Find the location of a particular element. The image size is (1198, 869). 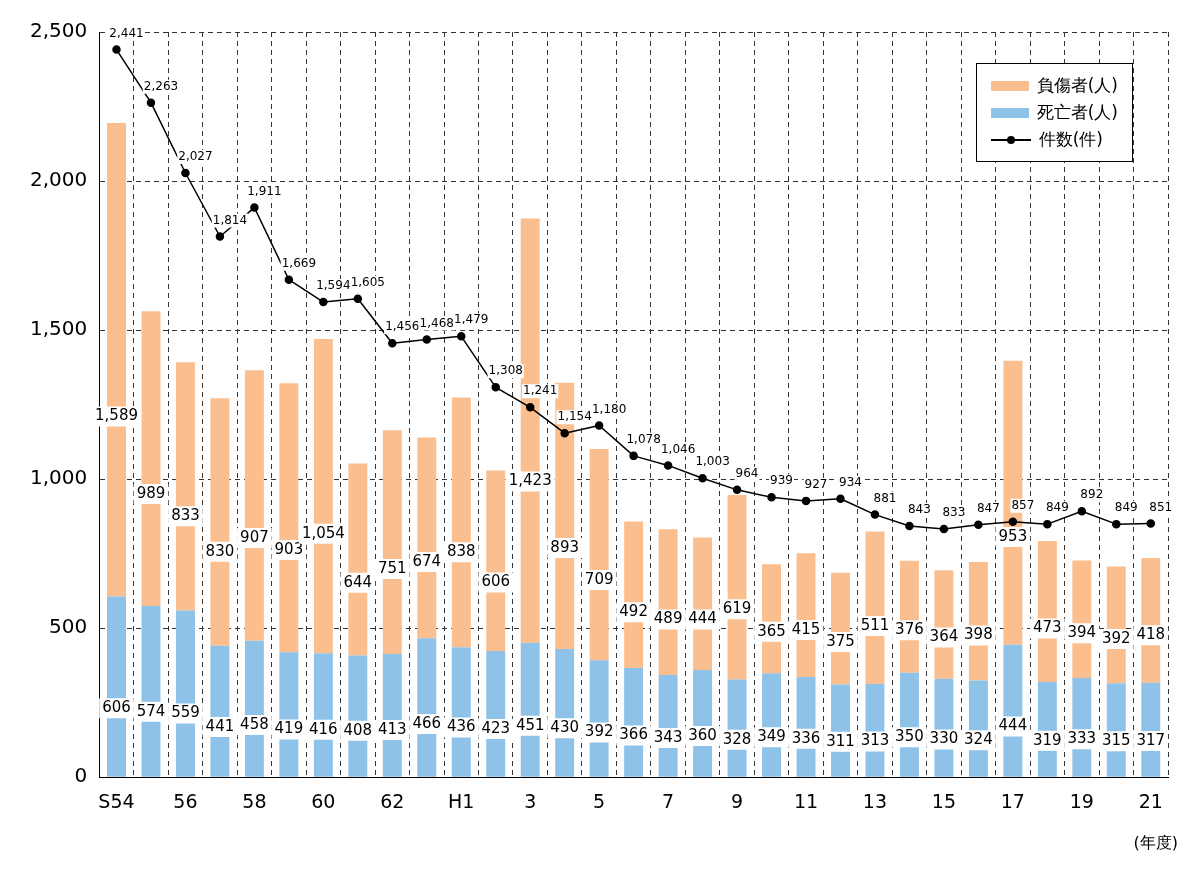

data-label: 416 is located at coordinates (323, 728).